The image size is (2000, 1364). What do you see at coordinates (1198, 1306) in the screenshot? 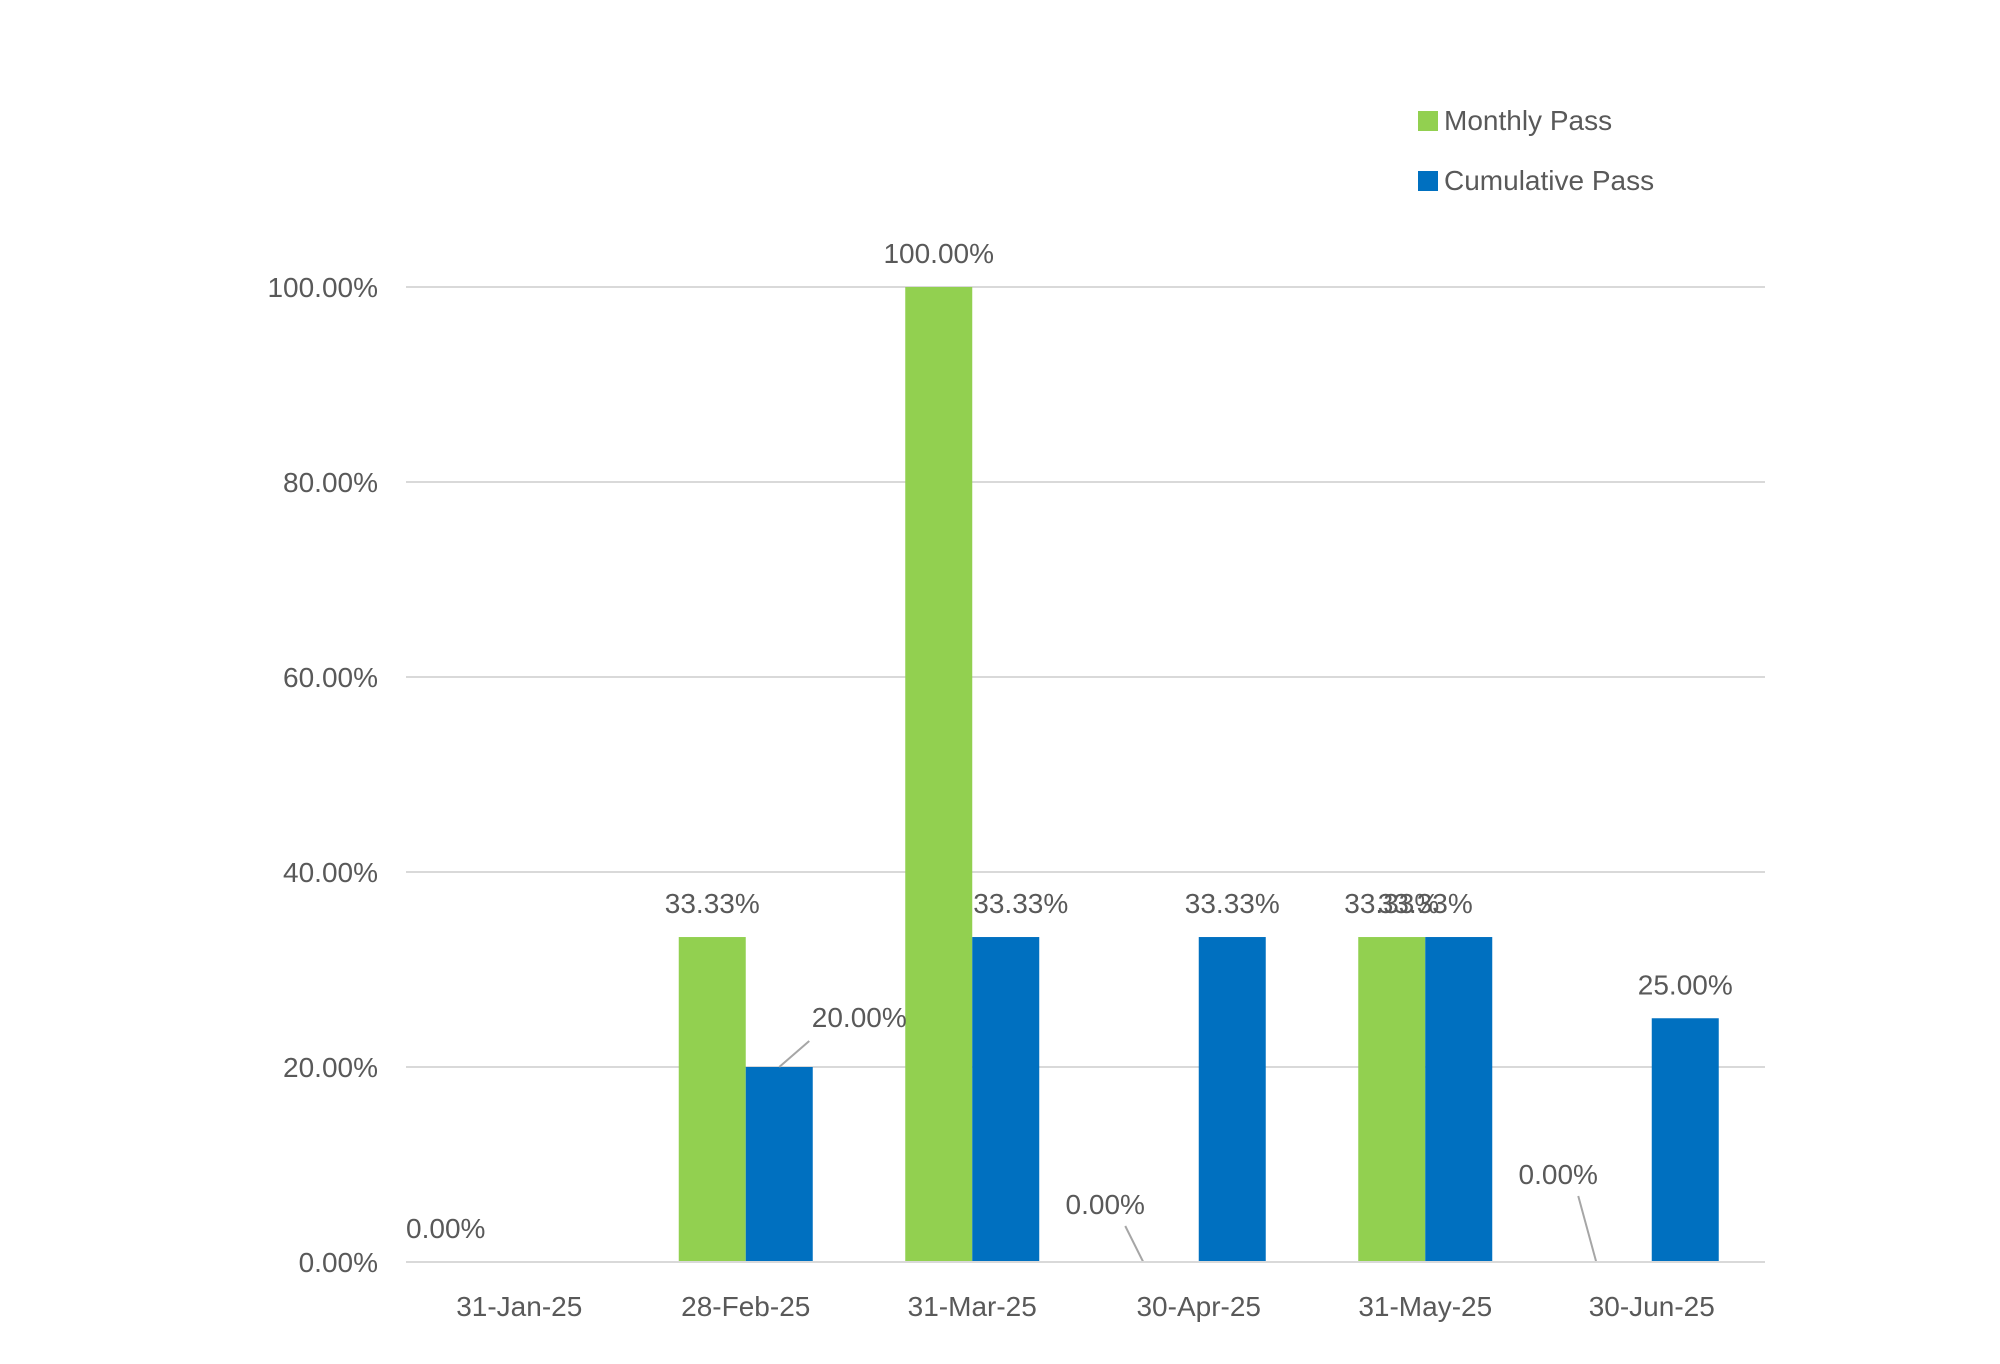
I see `x-tick-label: 30-Apr-25` at bounding box center [1198, 1306].